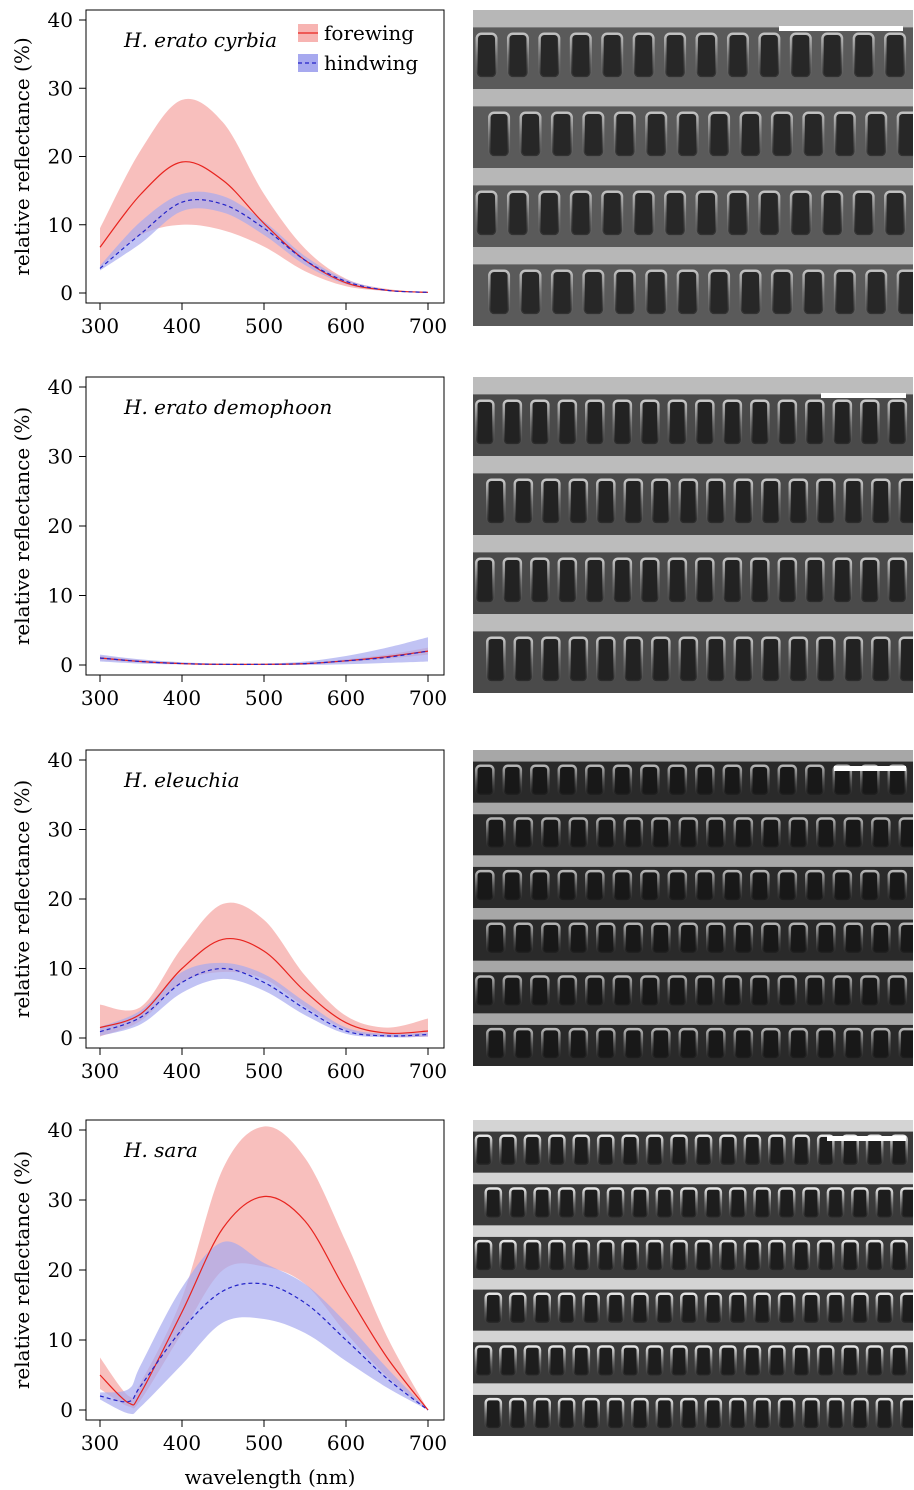  I want to click on line-hindwing, so click(264, 1002).